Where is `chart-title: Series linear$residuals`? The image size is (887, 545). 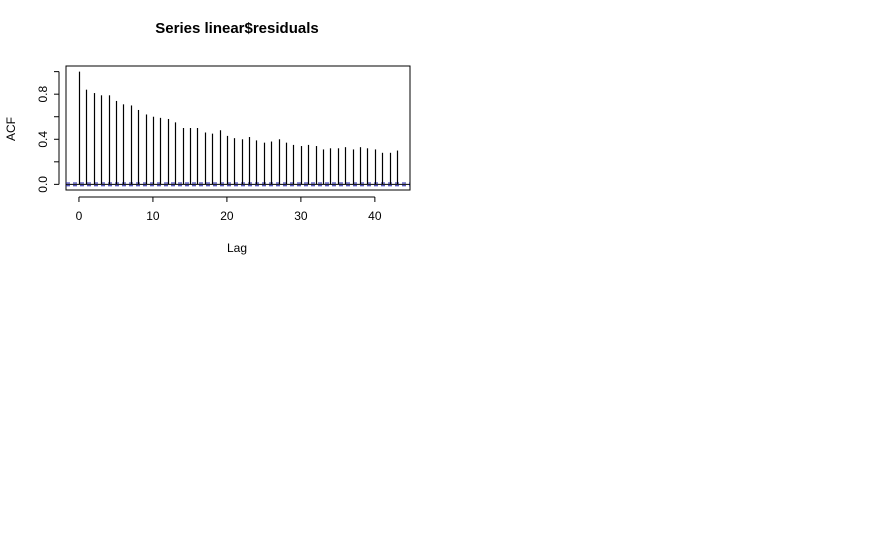
chart-title: Series linear$residuals is located at coordinates (236, 28).